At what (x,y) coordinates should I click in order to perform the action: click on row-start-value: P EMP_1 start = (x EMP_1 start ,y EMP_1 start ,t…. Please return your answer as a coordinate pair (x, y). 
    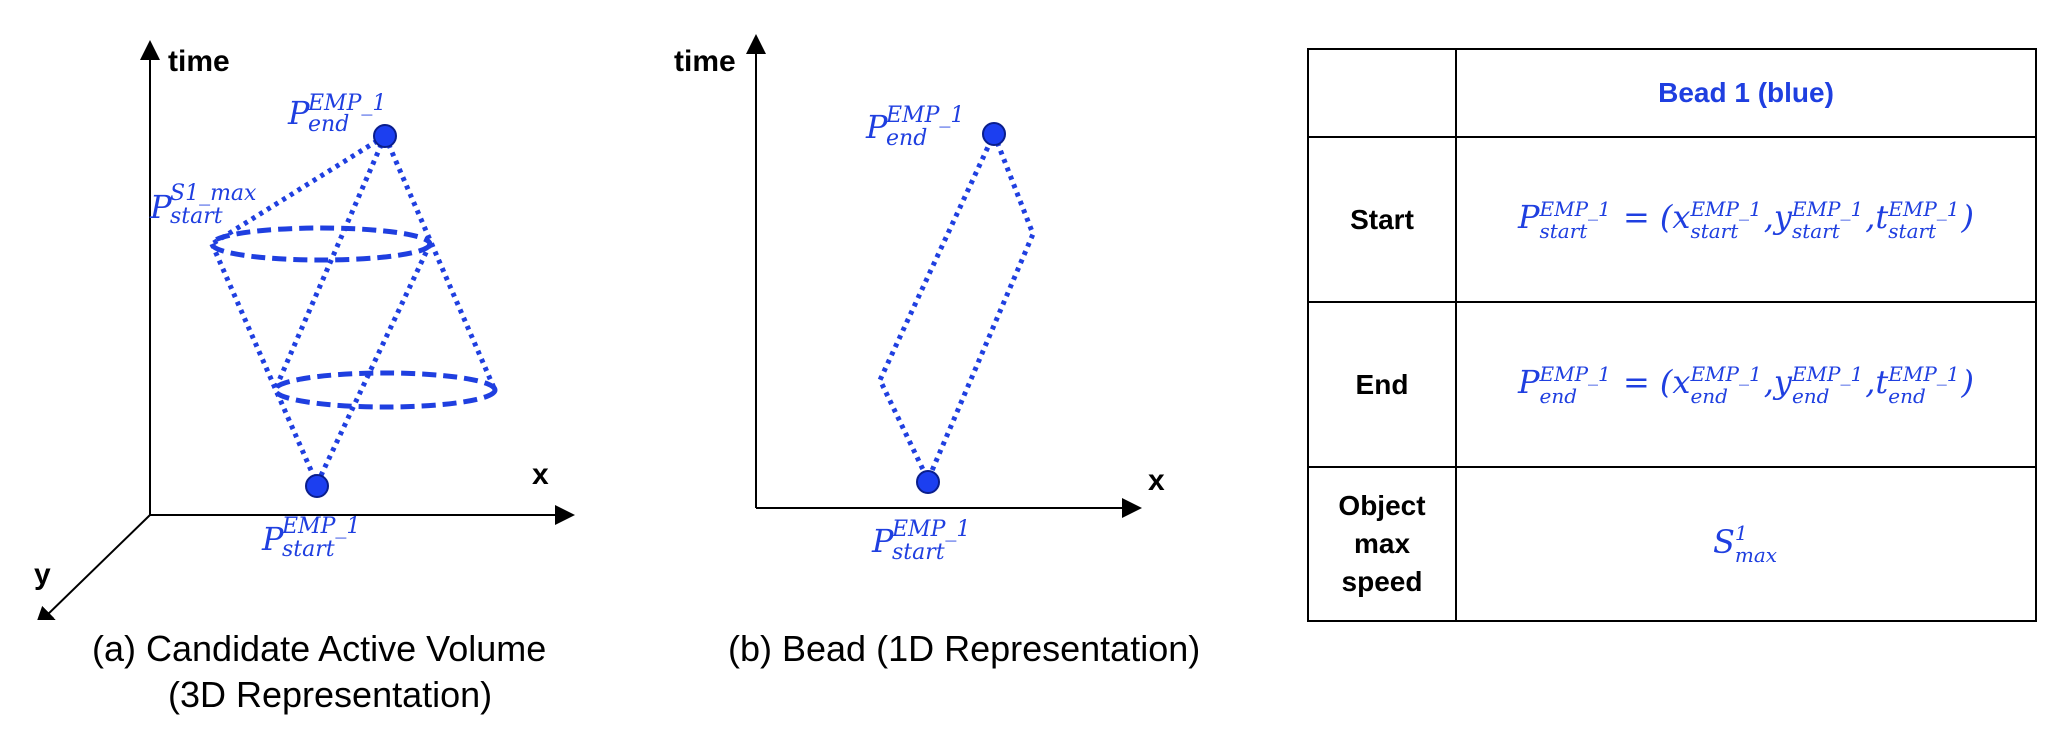
    Looking at the image, I should click on (1746, 219).